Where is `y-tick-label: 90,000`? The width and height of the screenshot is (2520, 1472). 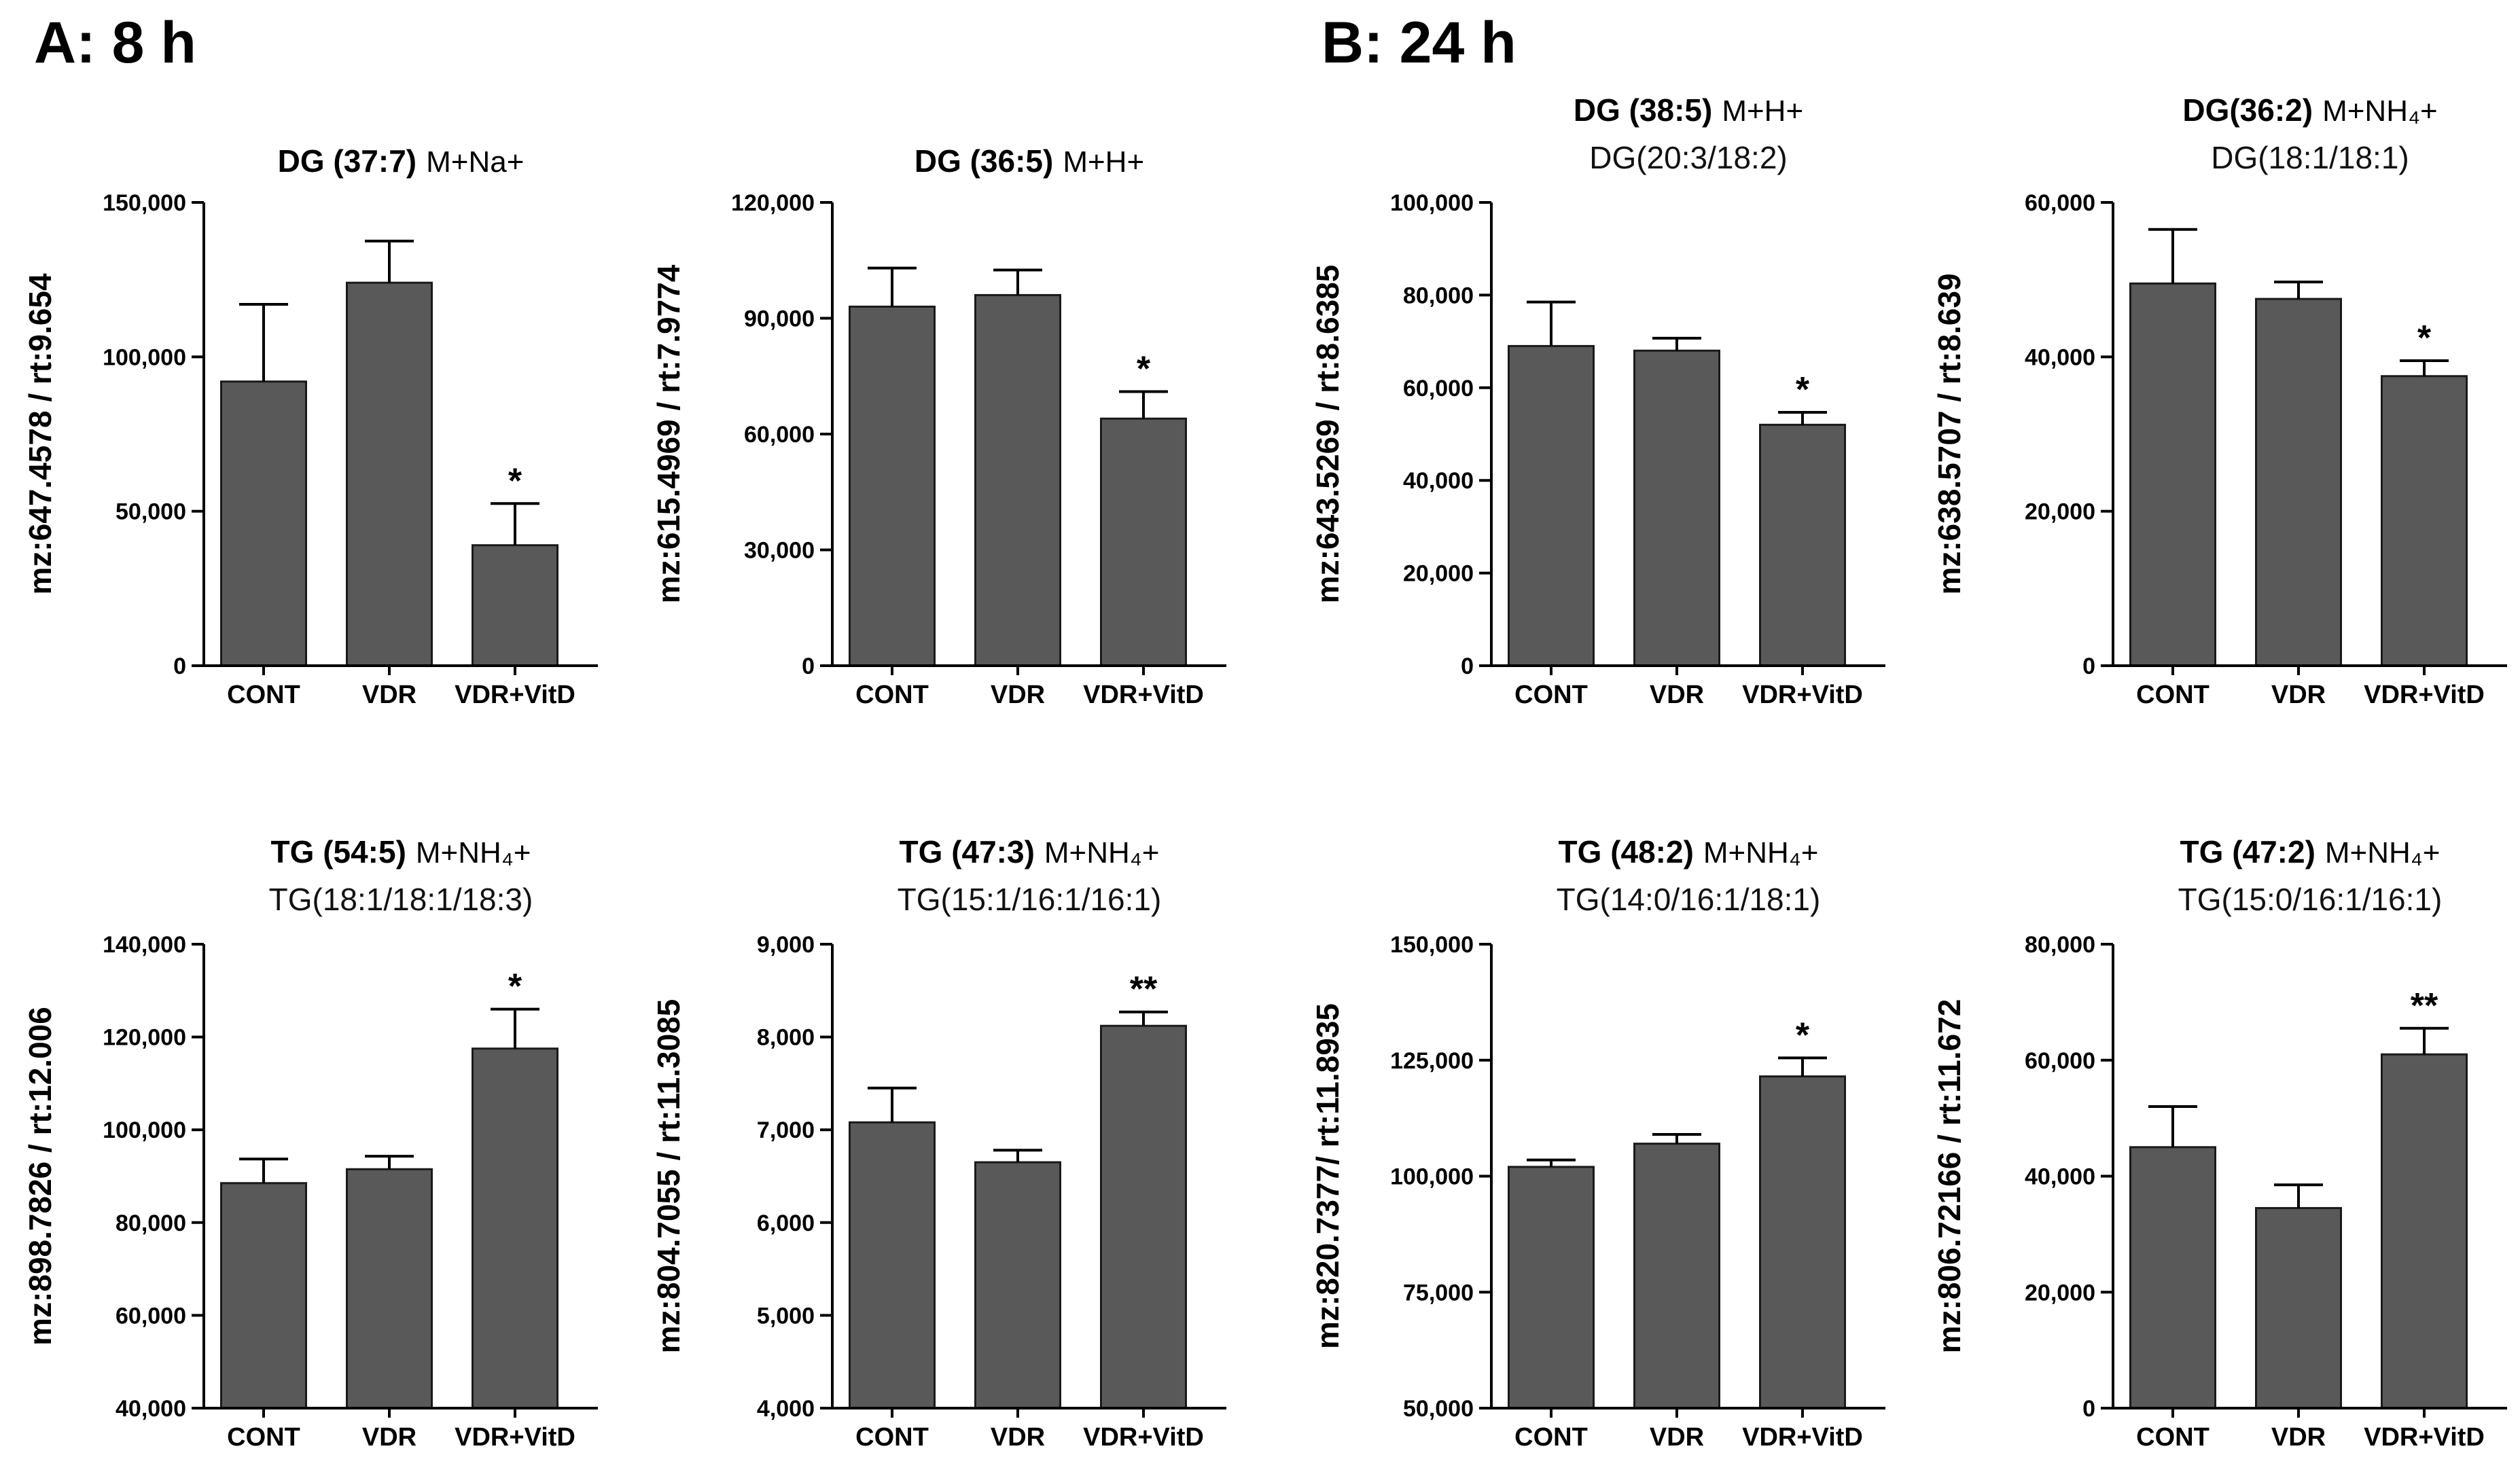
y-tick-label: 90,000 is located at coordinates (779, 319).